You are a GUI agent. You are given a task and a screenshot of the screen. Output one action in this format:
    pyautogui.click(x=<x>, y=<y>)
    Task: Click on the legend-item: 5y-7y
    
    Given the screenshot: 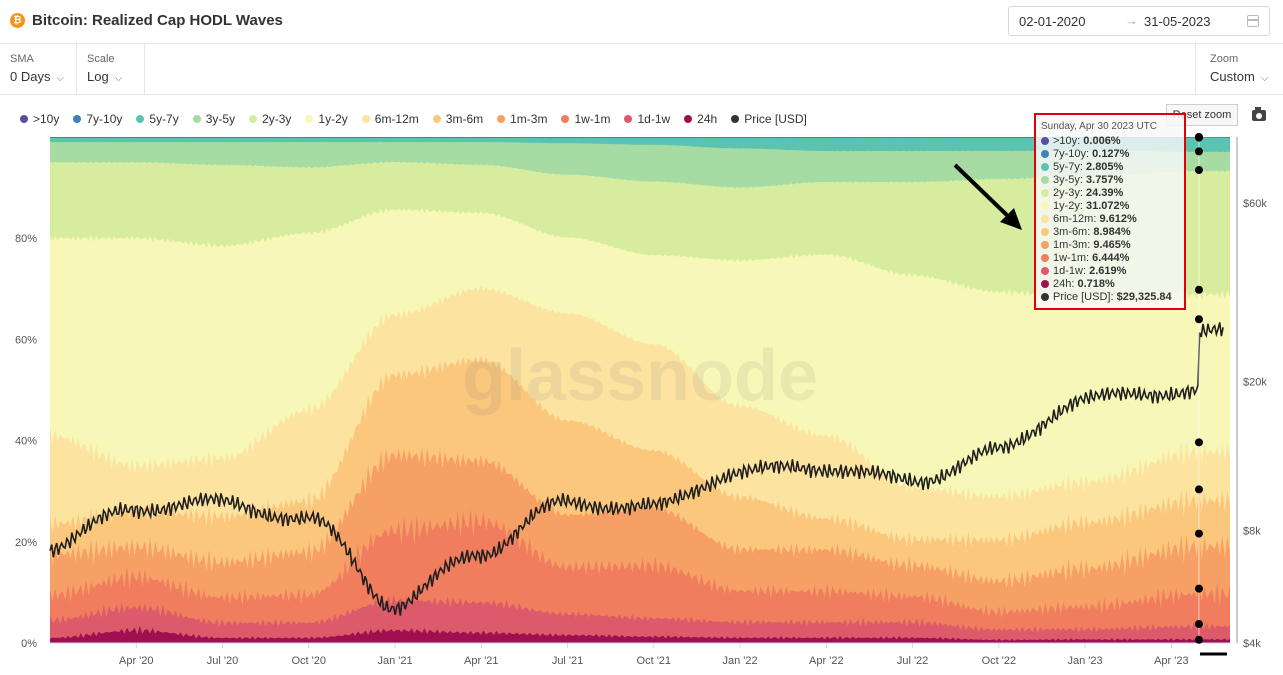 What is the action you would take?
    pyautogui.click(x=157, y=119)
    